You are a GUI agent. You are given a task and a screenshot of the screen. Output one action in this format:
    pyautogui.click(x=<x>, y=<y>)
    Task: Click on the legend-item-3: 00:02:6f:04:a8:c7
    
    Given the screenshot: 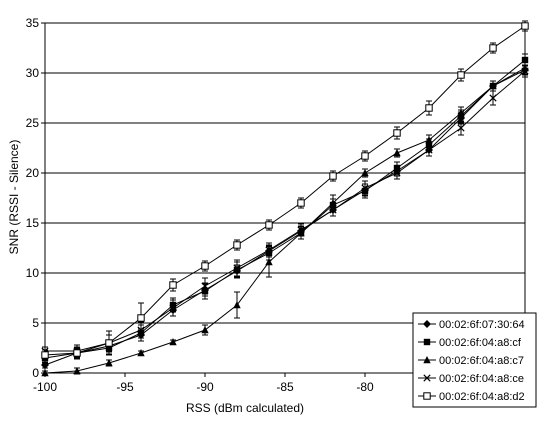 What is the action you would take?
    pyautogui.click(x=471, y=361)
    